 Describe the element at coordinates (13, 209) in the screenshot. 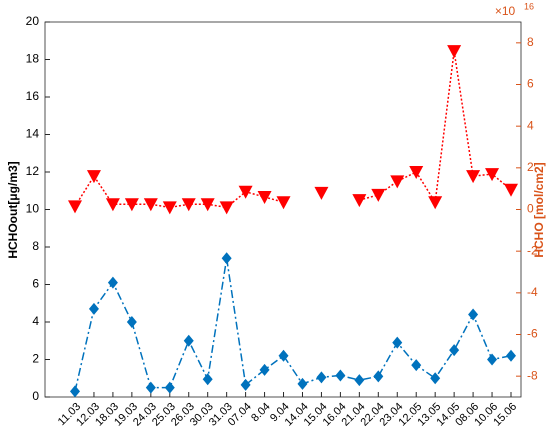

I see `y-axis-label: HCHOout[μg/m3]` at that location.